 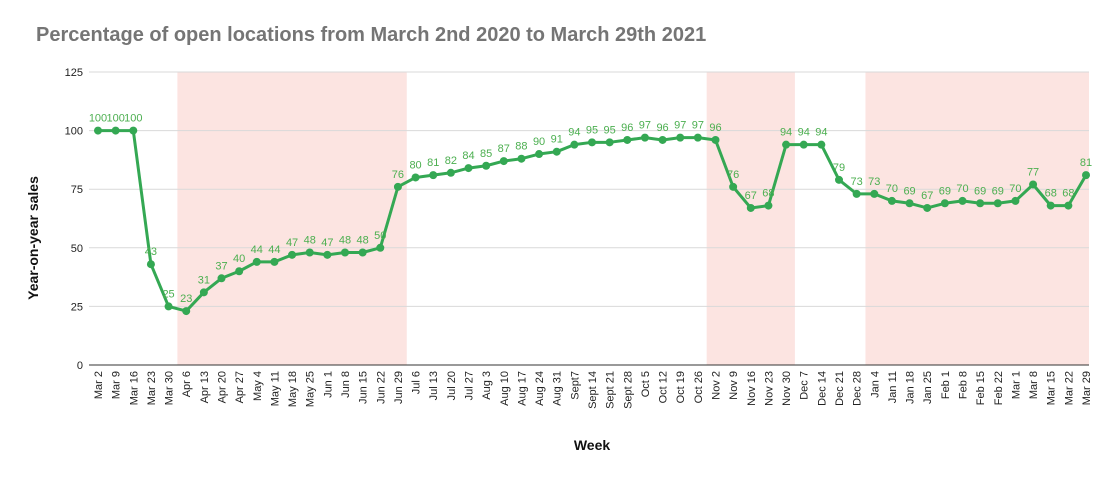 What do you see at coordinates (486, 154) in the screenshot?
I see `data-label: 85` at bounding box center [486, 154].